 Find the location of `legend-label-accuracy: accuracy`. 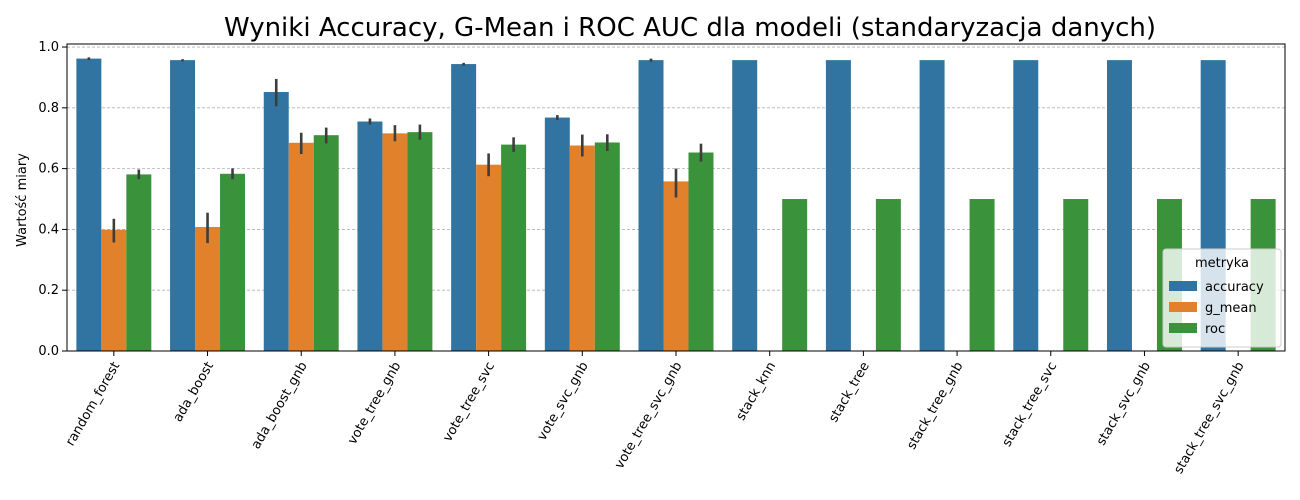

legend-label-accuracy: accuracy is located at coordinates (1234, 287).